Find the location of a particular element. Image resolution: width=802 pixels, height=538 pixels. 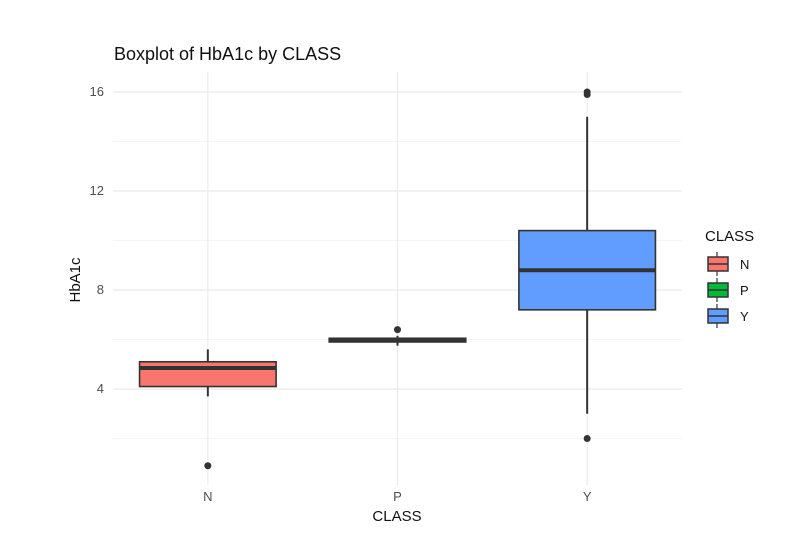

legend-label: N is located at coordinates (744, 264).